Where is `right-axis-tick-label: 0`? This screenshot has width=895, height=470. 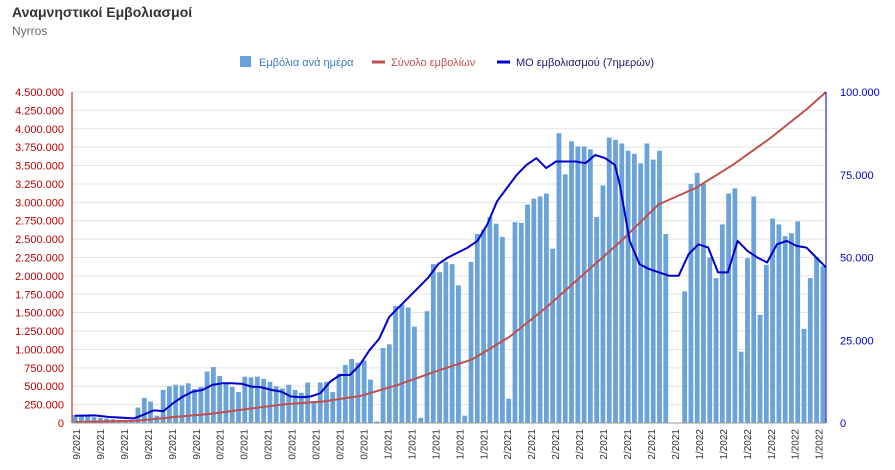
right-axis-tick-label: 0 is located at coordinates (843, 424).